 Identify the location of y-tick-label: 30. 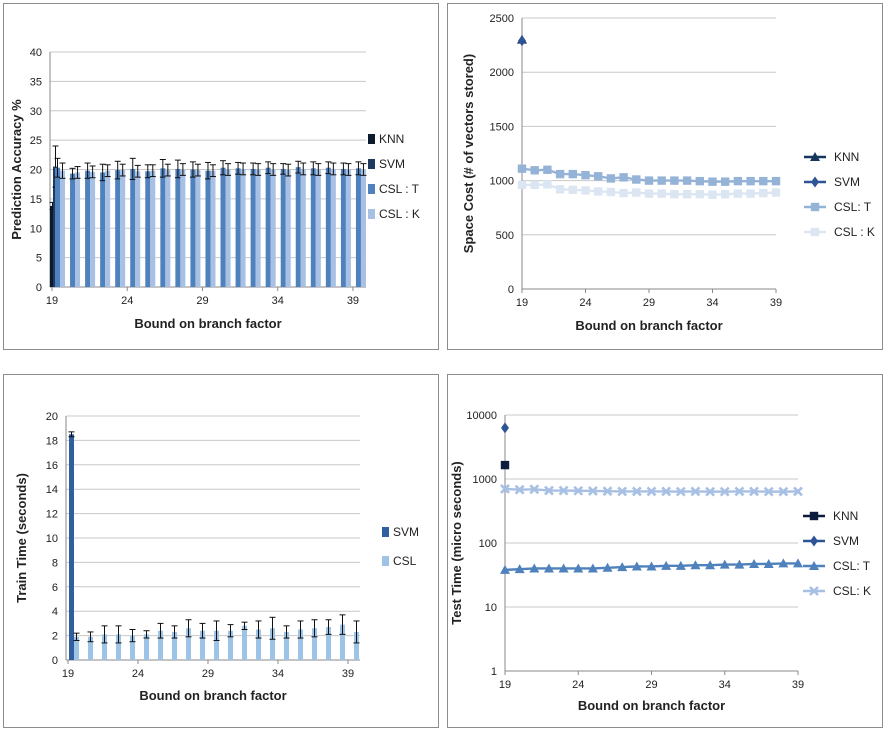
(36, 112).